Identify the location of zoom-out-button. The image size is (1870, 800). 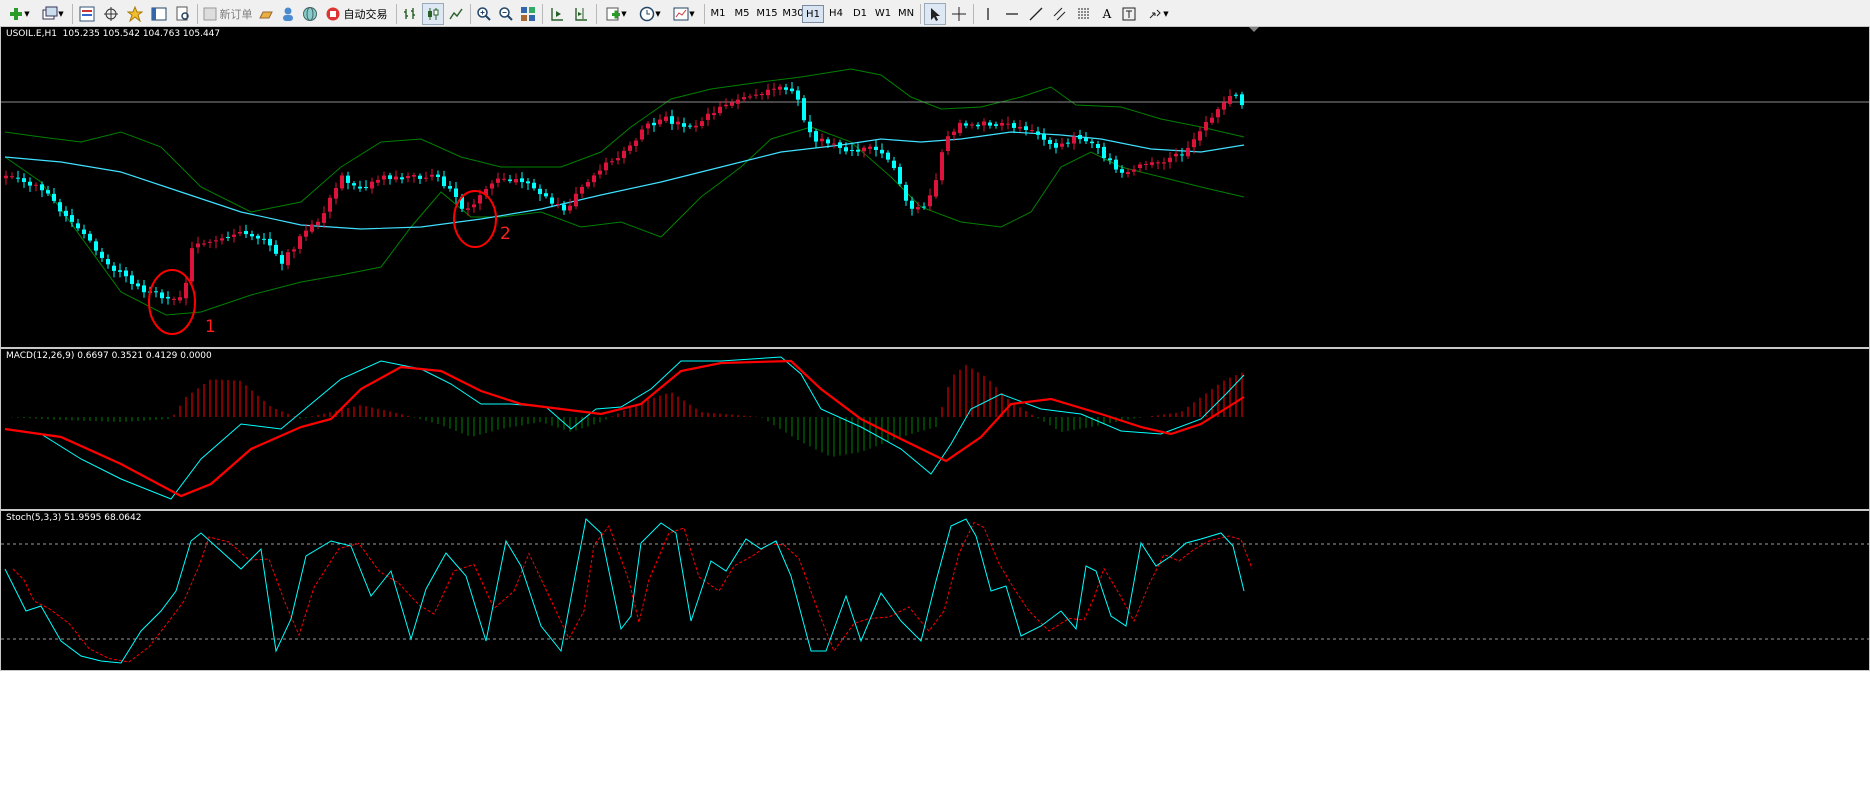
(506, 14).